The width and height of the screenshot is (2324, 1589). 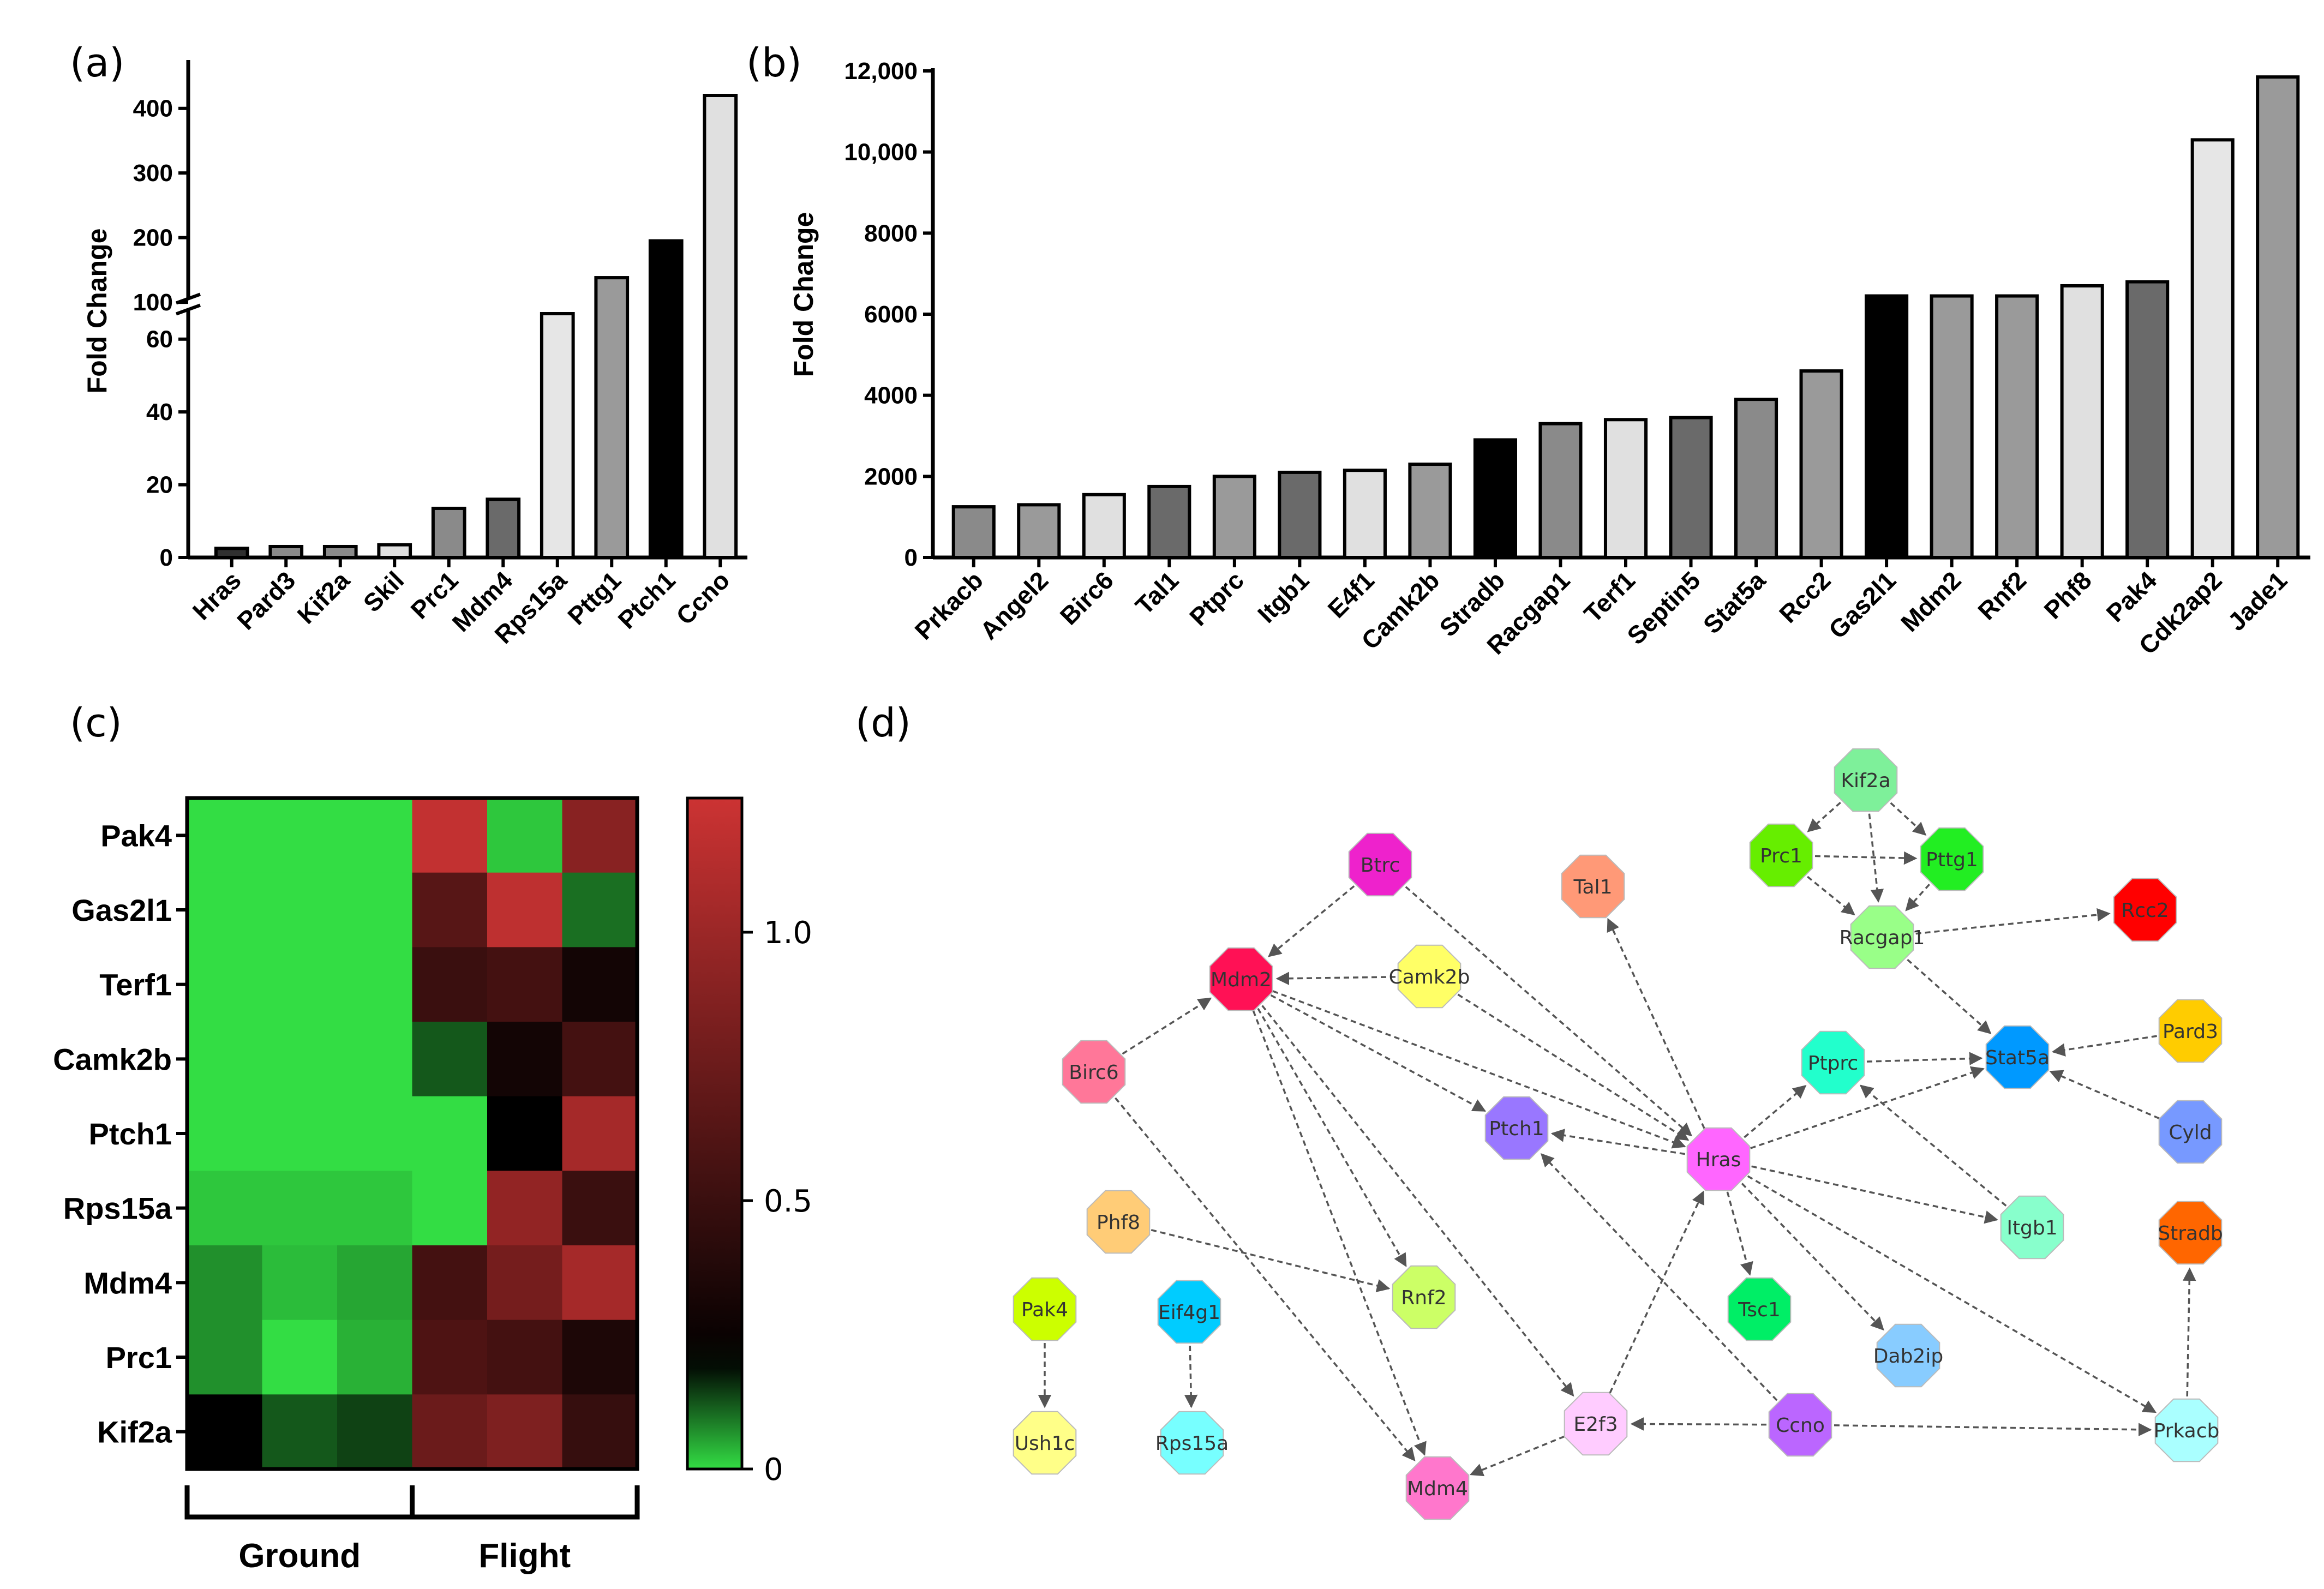 I want to click on node-label-tal1: Tal1, so click(x=1593, y=887).